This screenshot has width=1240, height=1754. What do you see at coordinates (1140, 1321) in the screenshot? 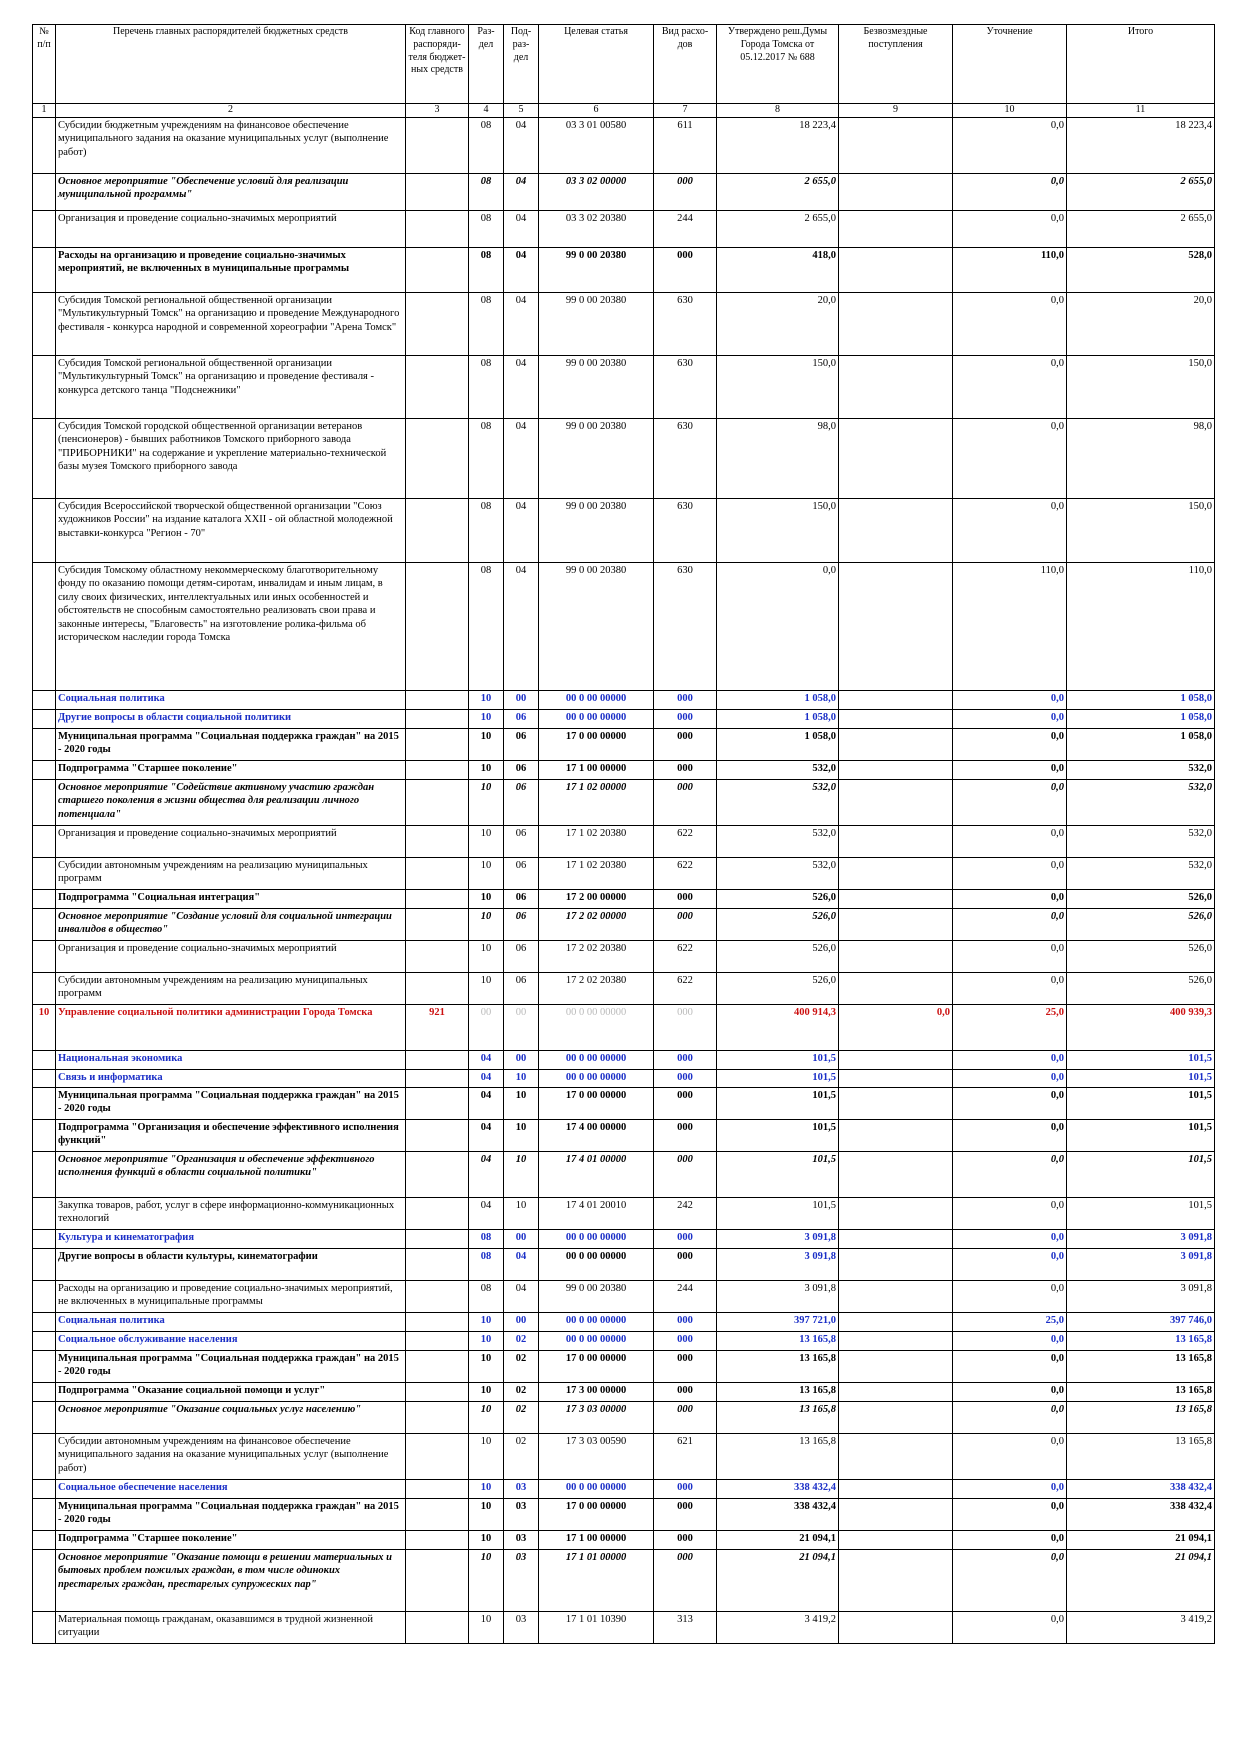
I see `row-total: 397 746,0` at bounding box center [1140, 1321].